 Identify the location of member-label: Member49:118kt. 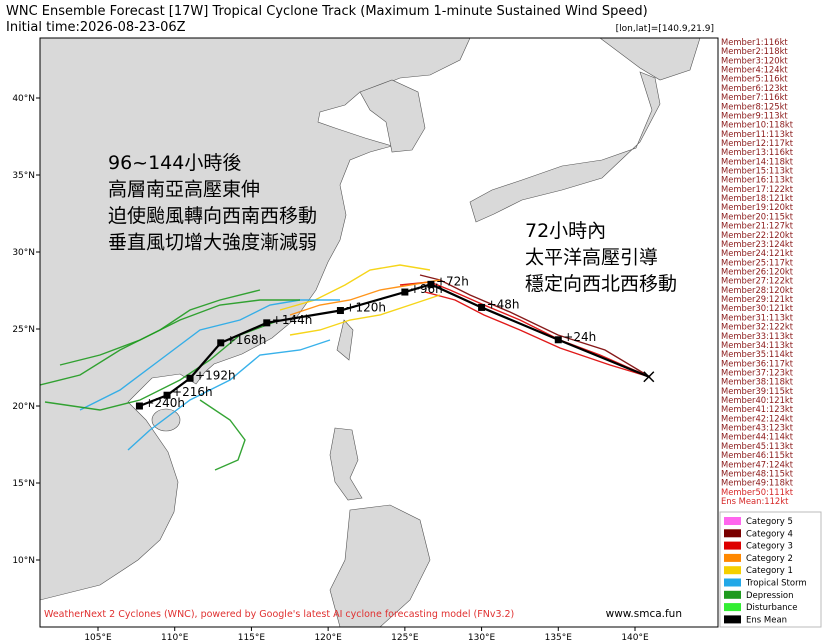
(757, 483).